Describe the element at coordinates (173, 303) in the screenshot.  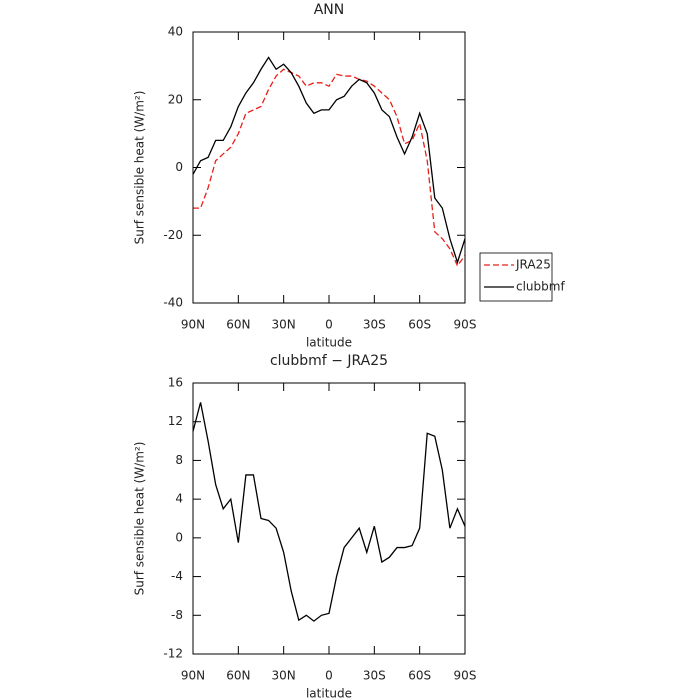
I see `y-tick-label: -40` at that location.